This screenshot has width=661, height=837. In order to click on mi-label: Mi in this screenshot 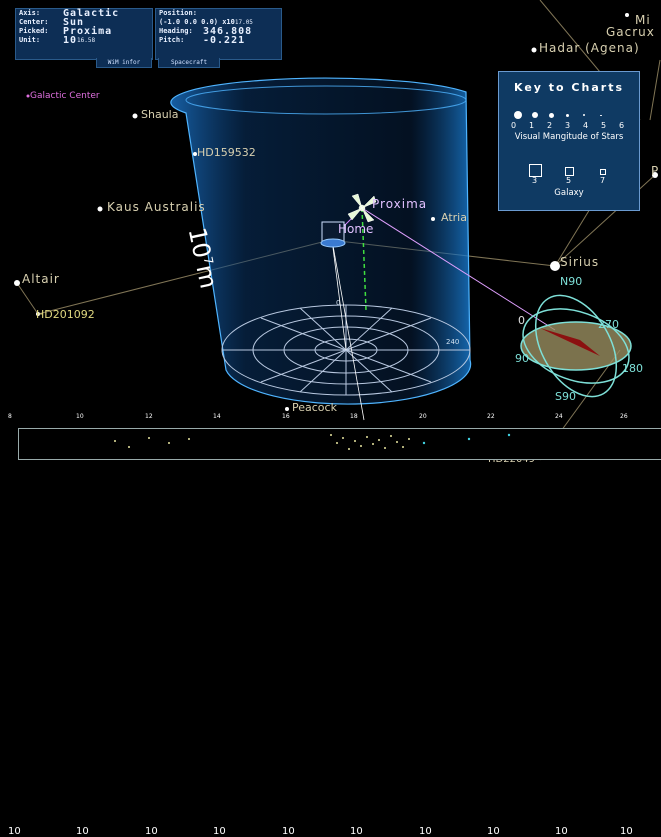, I will do `click(643, 20)`.